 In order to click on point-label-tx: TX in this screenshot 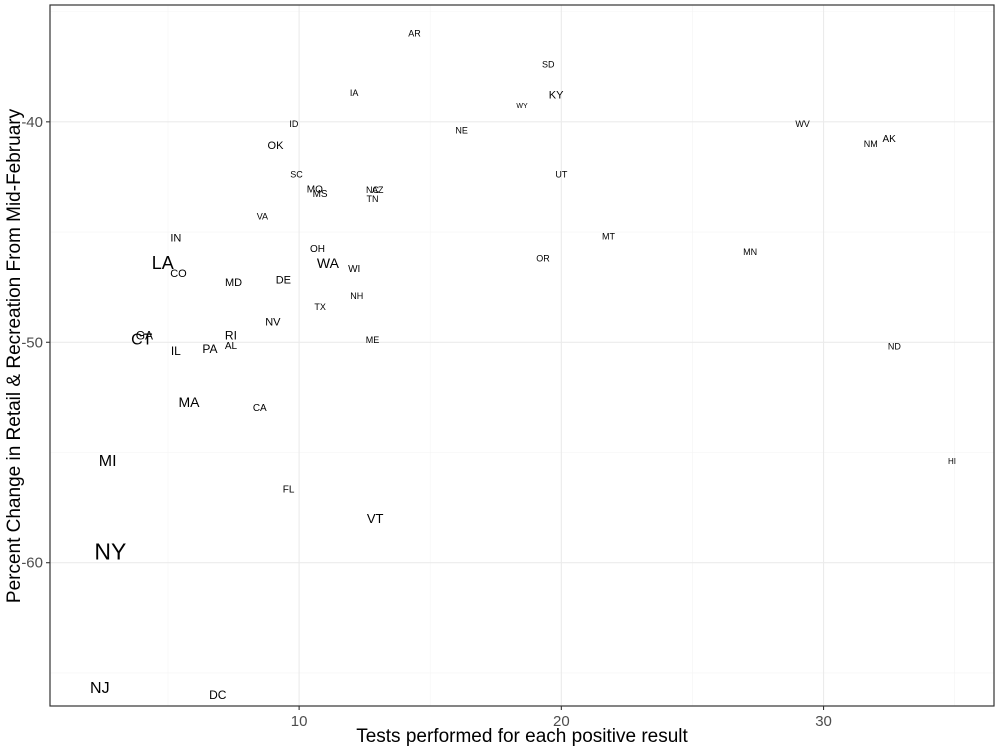, I will do `click(320, 307)`.